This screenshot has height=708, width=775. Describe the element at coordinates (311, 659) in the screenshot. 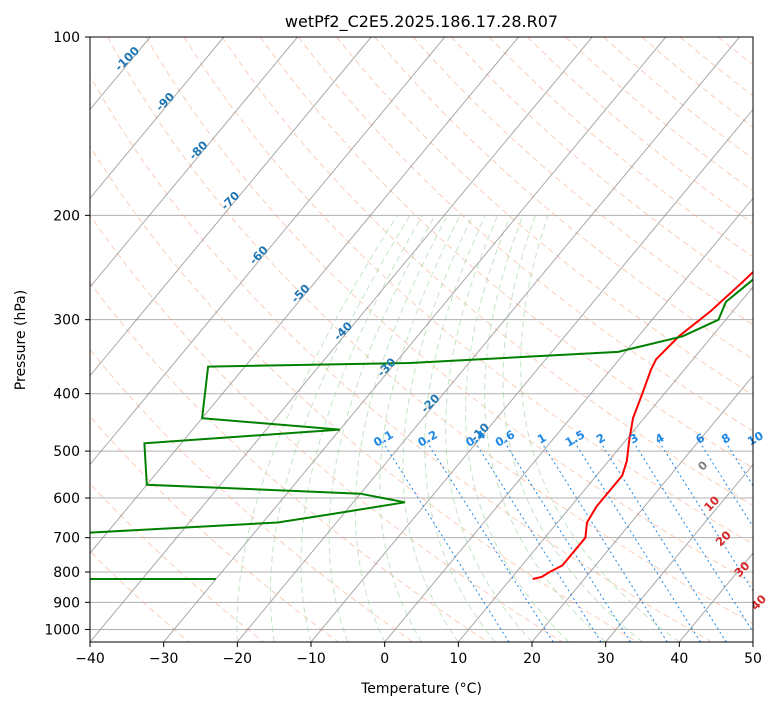

I see `x-tick-label: −10` at that location.